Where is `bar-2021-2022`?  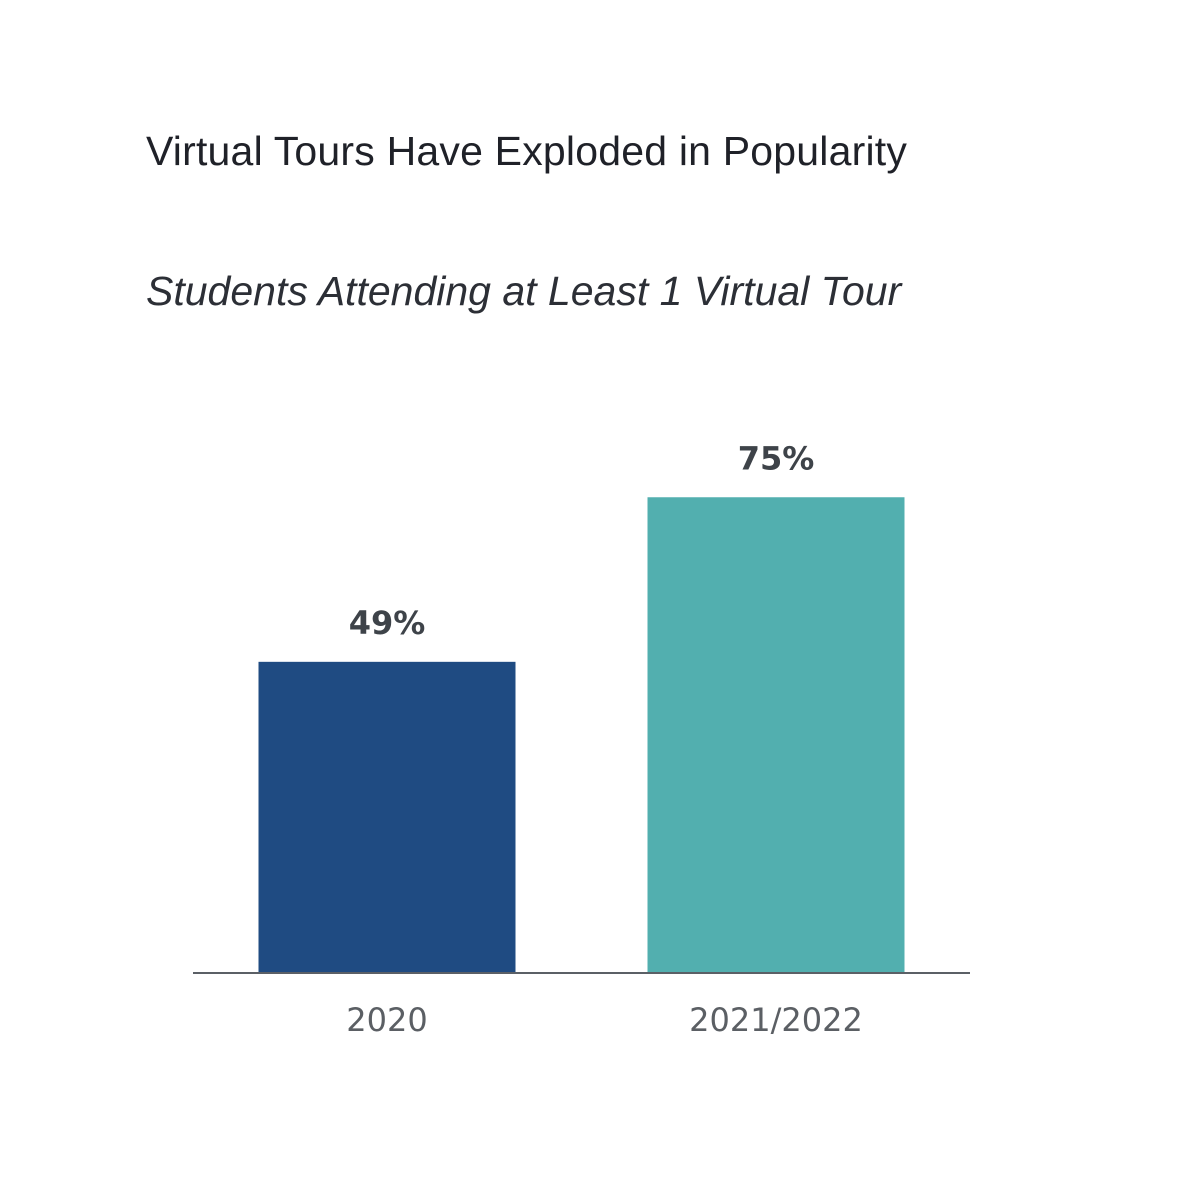
bar-2021-2022 is located at coordinates (776, 734).